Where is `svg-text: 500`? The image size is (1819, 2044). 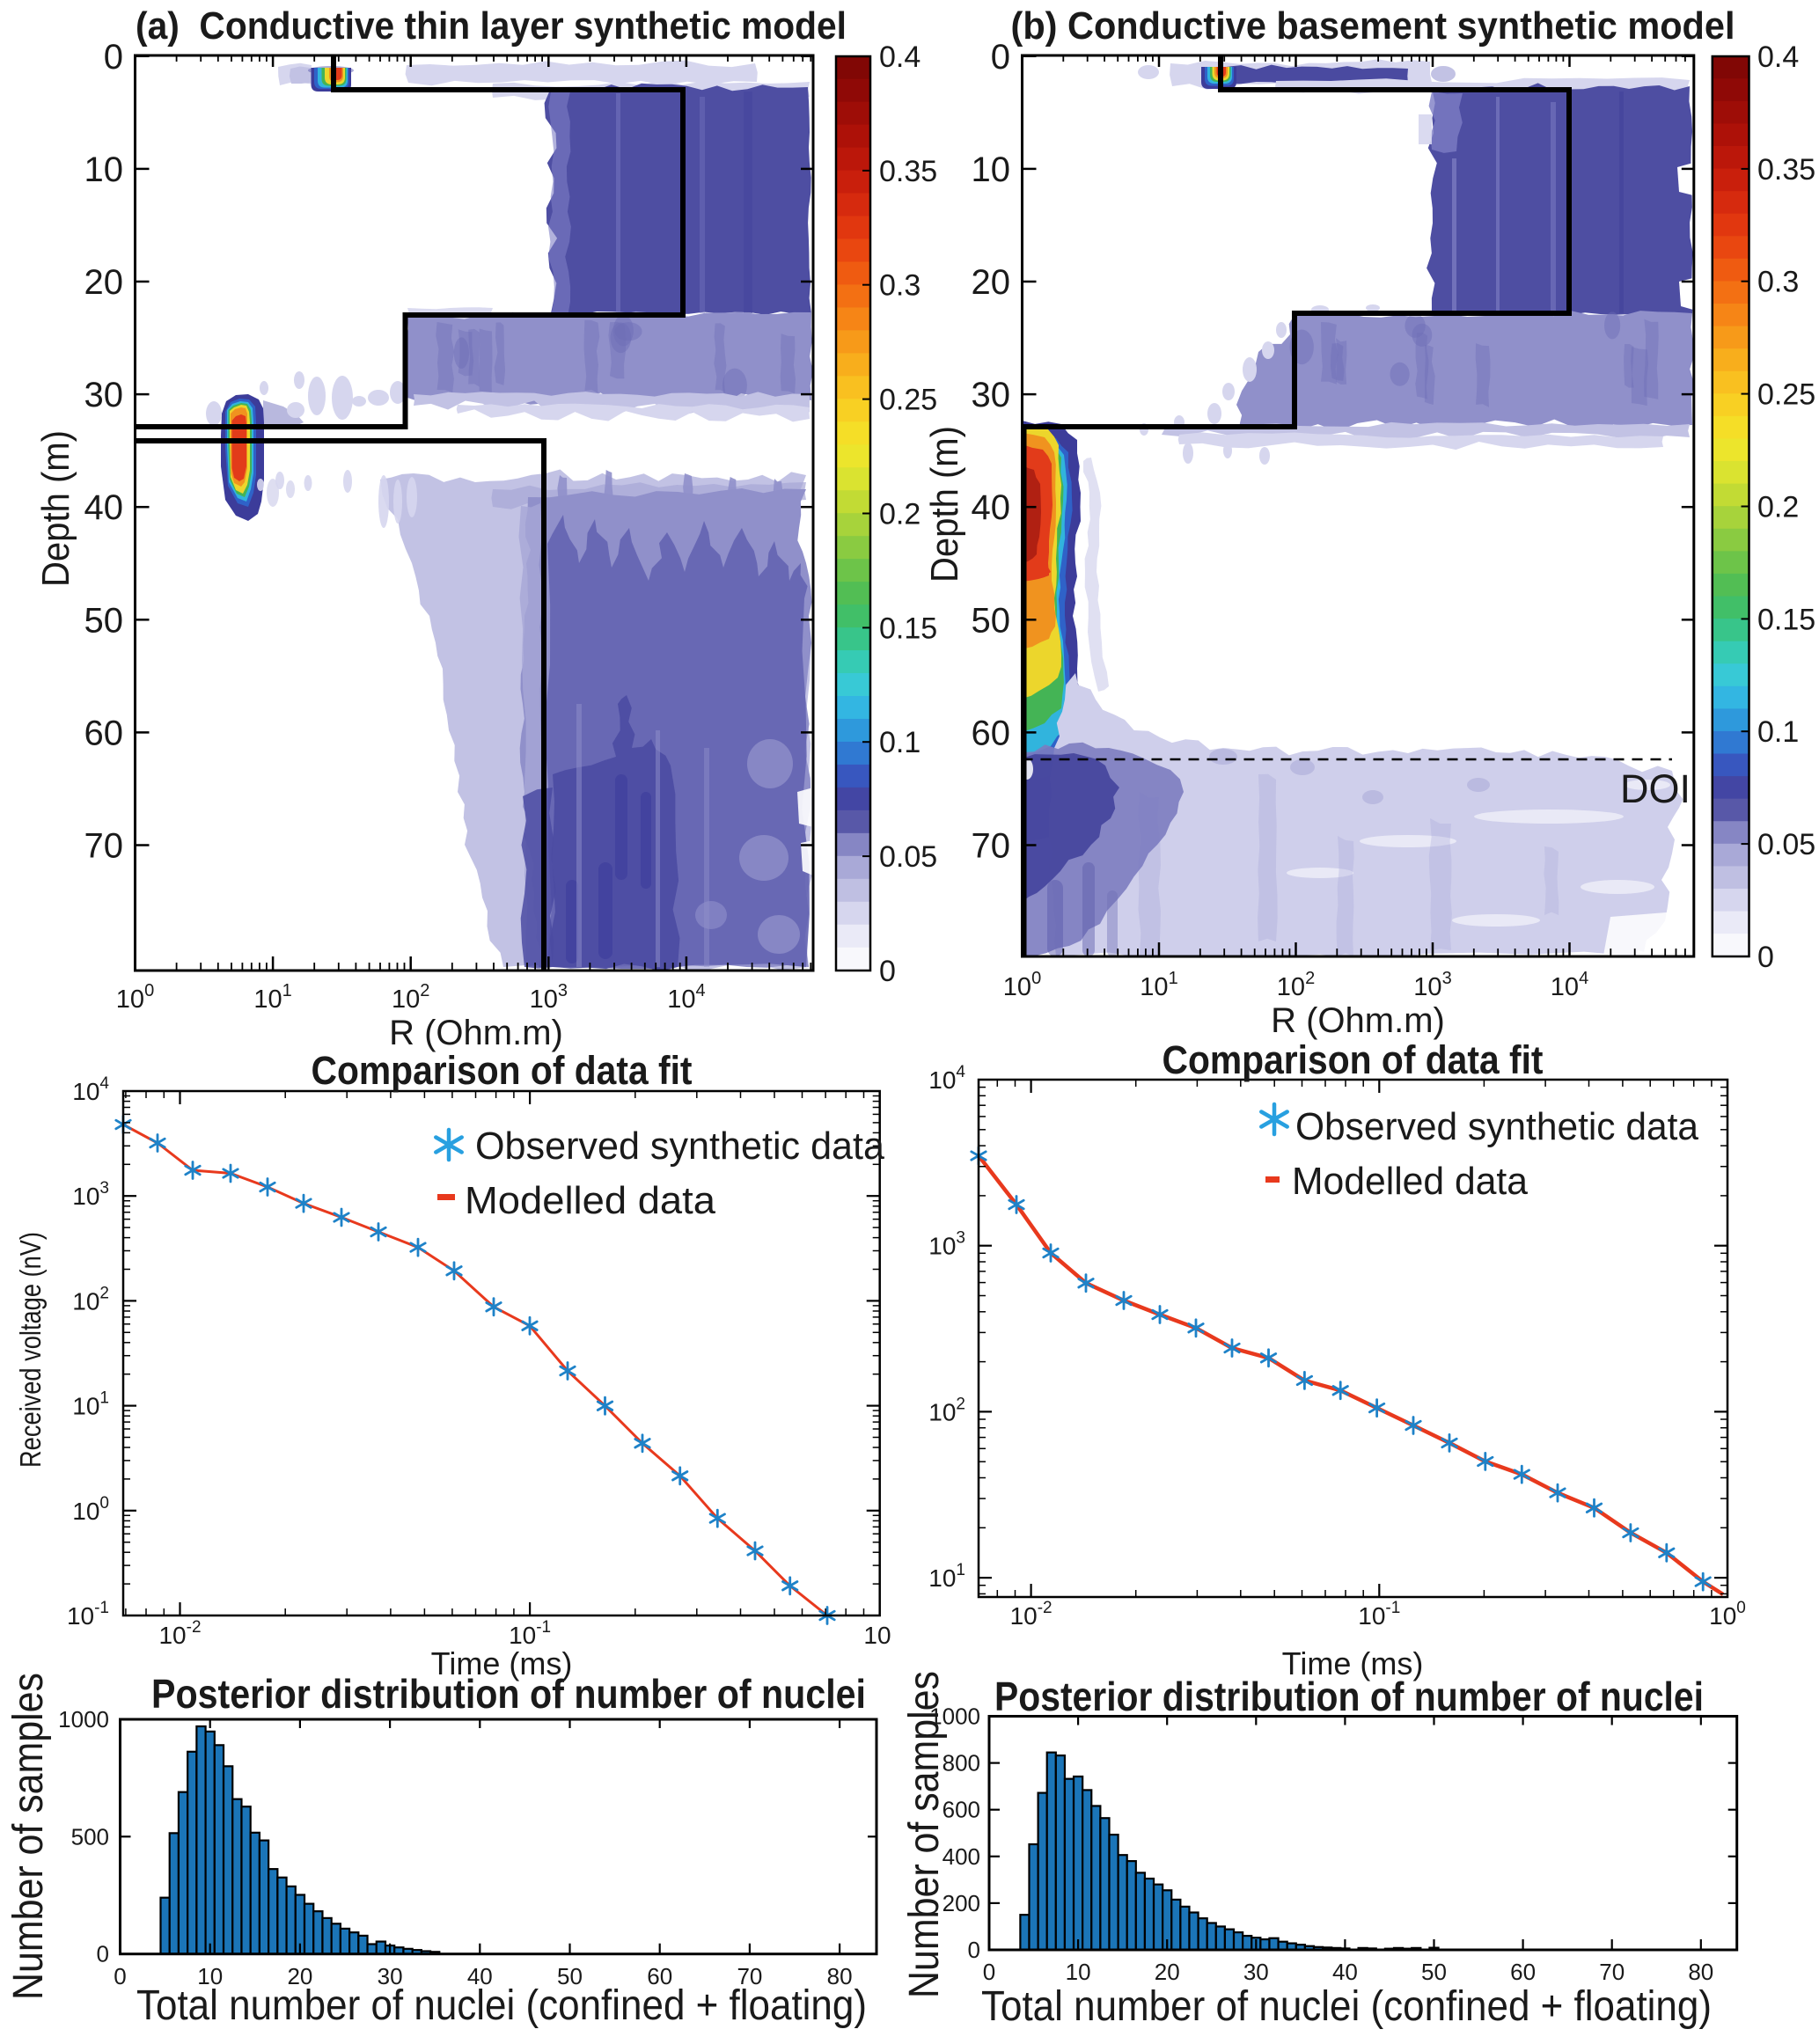 svg-text: 500 is located at coordinates (90, 1836).